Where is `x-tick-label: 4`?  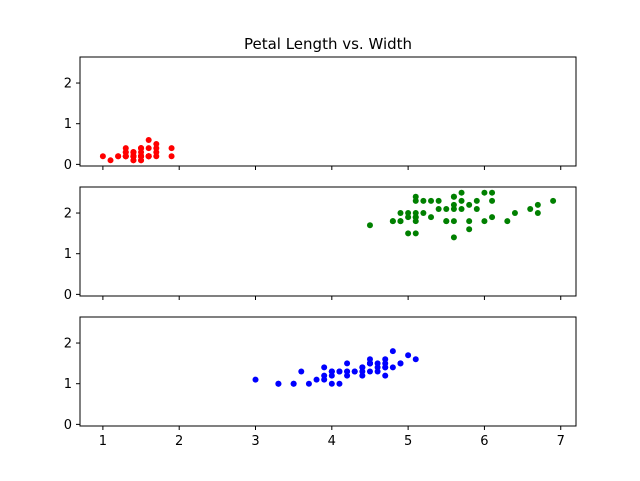 x-tick-label: 4 is located at coordinates (332, 441).